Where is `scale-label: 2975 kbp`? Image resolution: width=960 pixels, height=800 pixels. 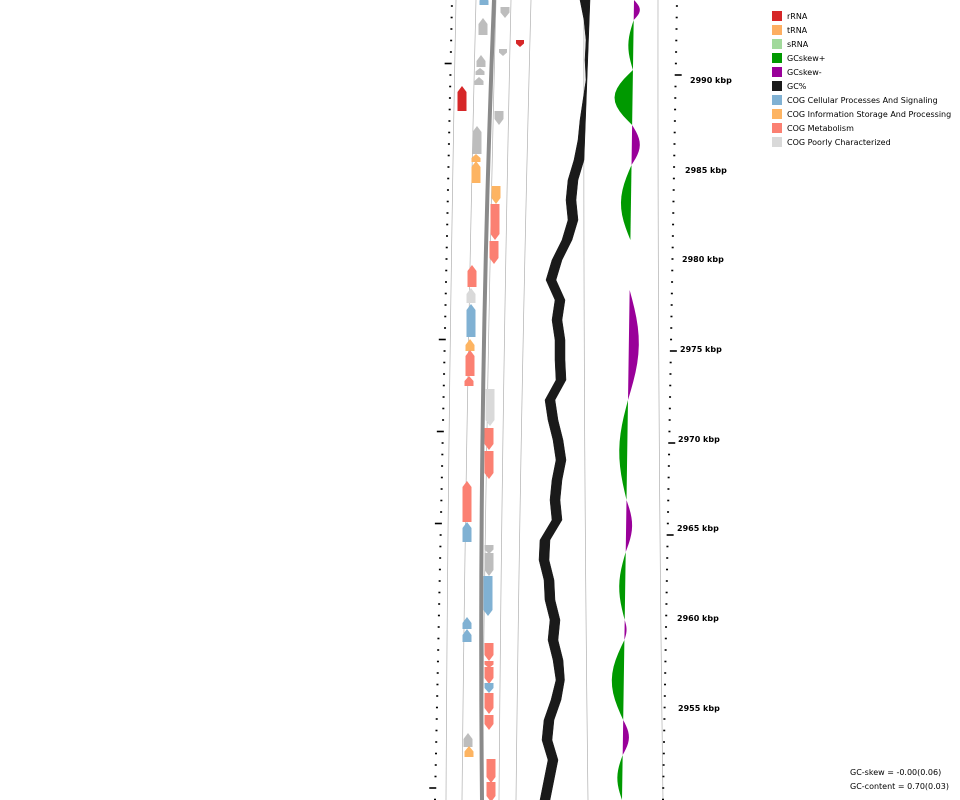
scale-label: 2975 kbp is located at coordinates (701, 349).